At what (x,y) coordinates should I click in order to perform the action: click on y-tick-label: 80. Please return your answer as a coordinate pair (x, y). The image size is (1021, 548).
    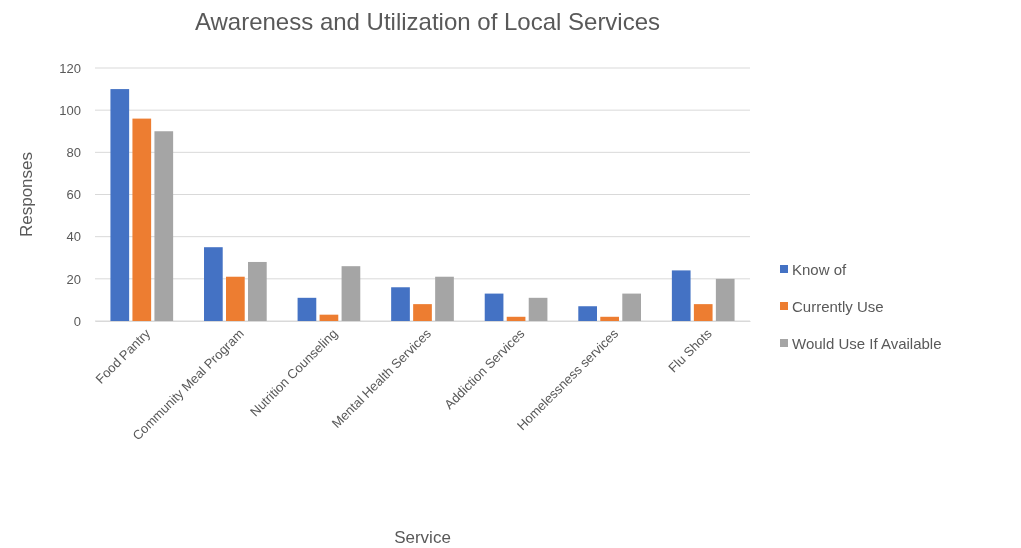
    Looking at the image, I should click on (73, 152).